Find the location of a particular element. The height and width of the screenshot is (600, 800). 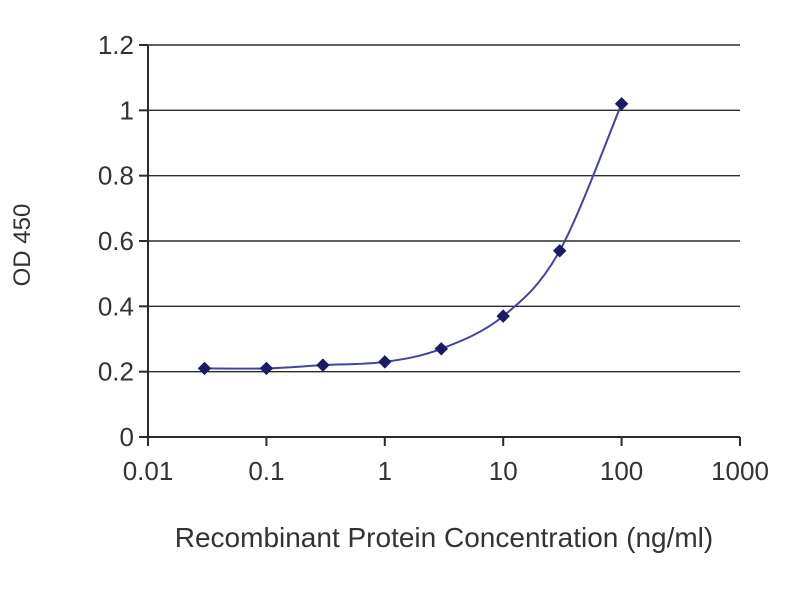

x-tick-label: 1 is located at coordinates (385, 471).